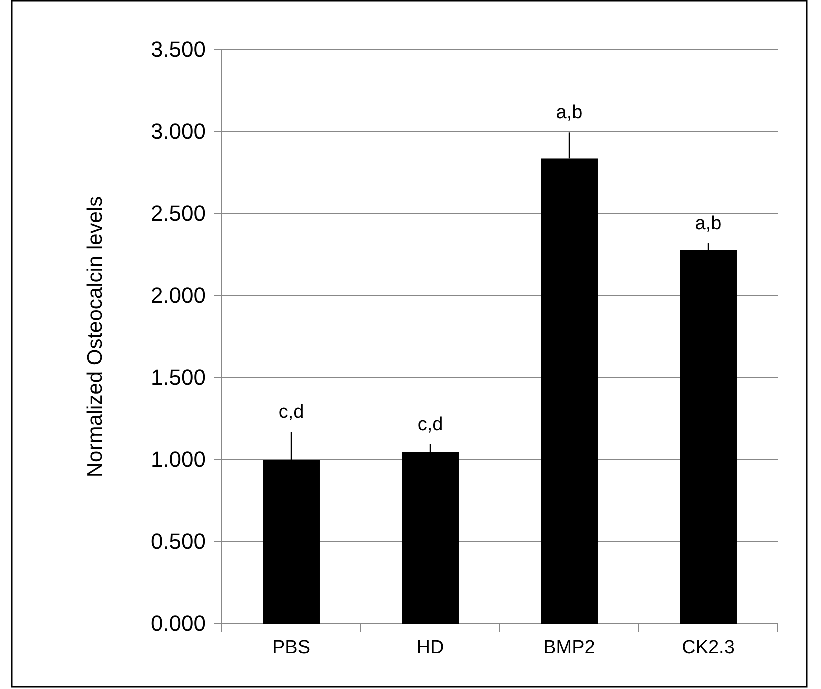  What do you see at coordinates (178, 131) in the screenshot?
I see `y-tick-label: 3.000` at bounding box center [178, 131].